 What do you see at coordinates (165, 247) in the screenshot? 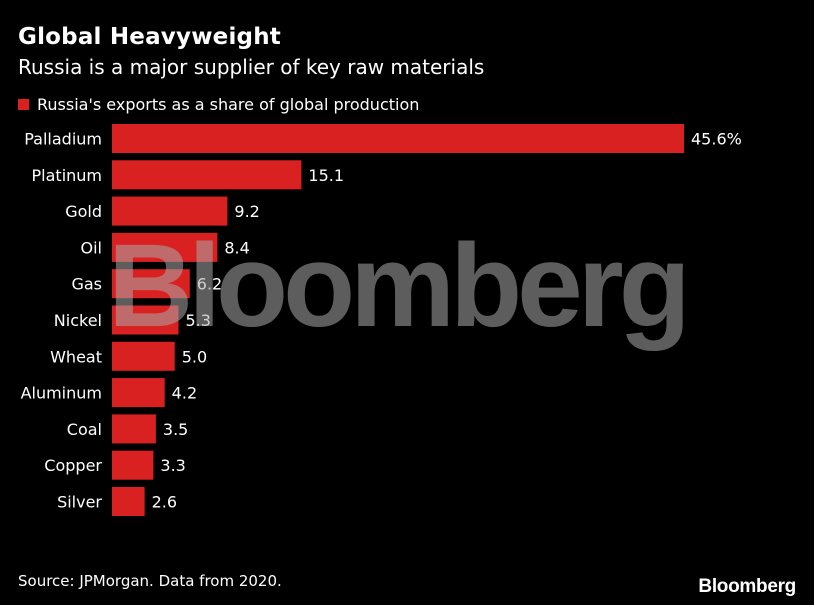
I see `bar-oil` at bounding box center [165, 247].